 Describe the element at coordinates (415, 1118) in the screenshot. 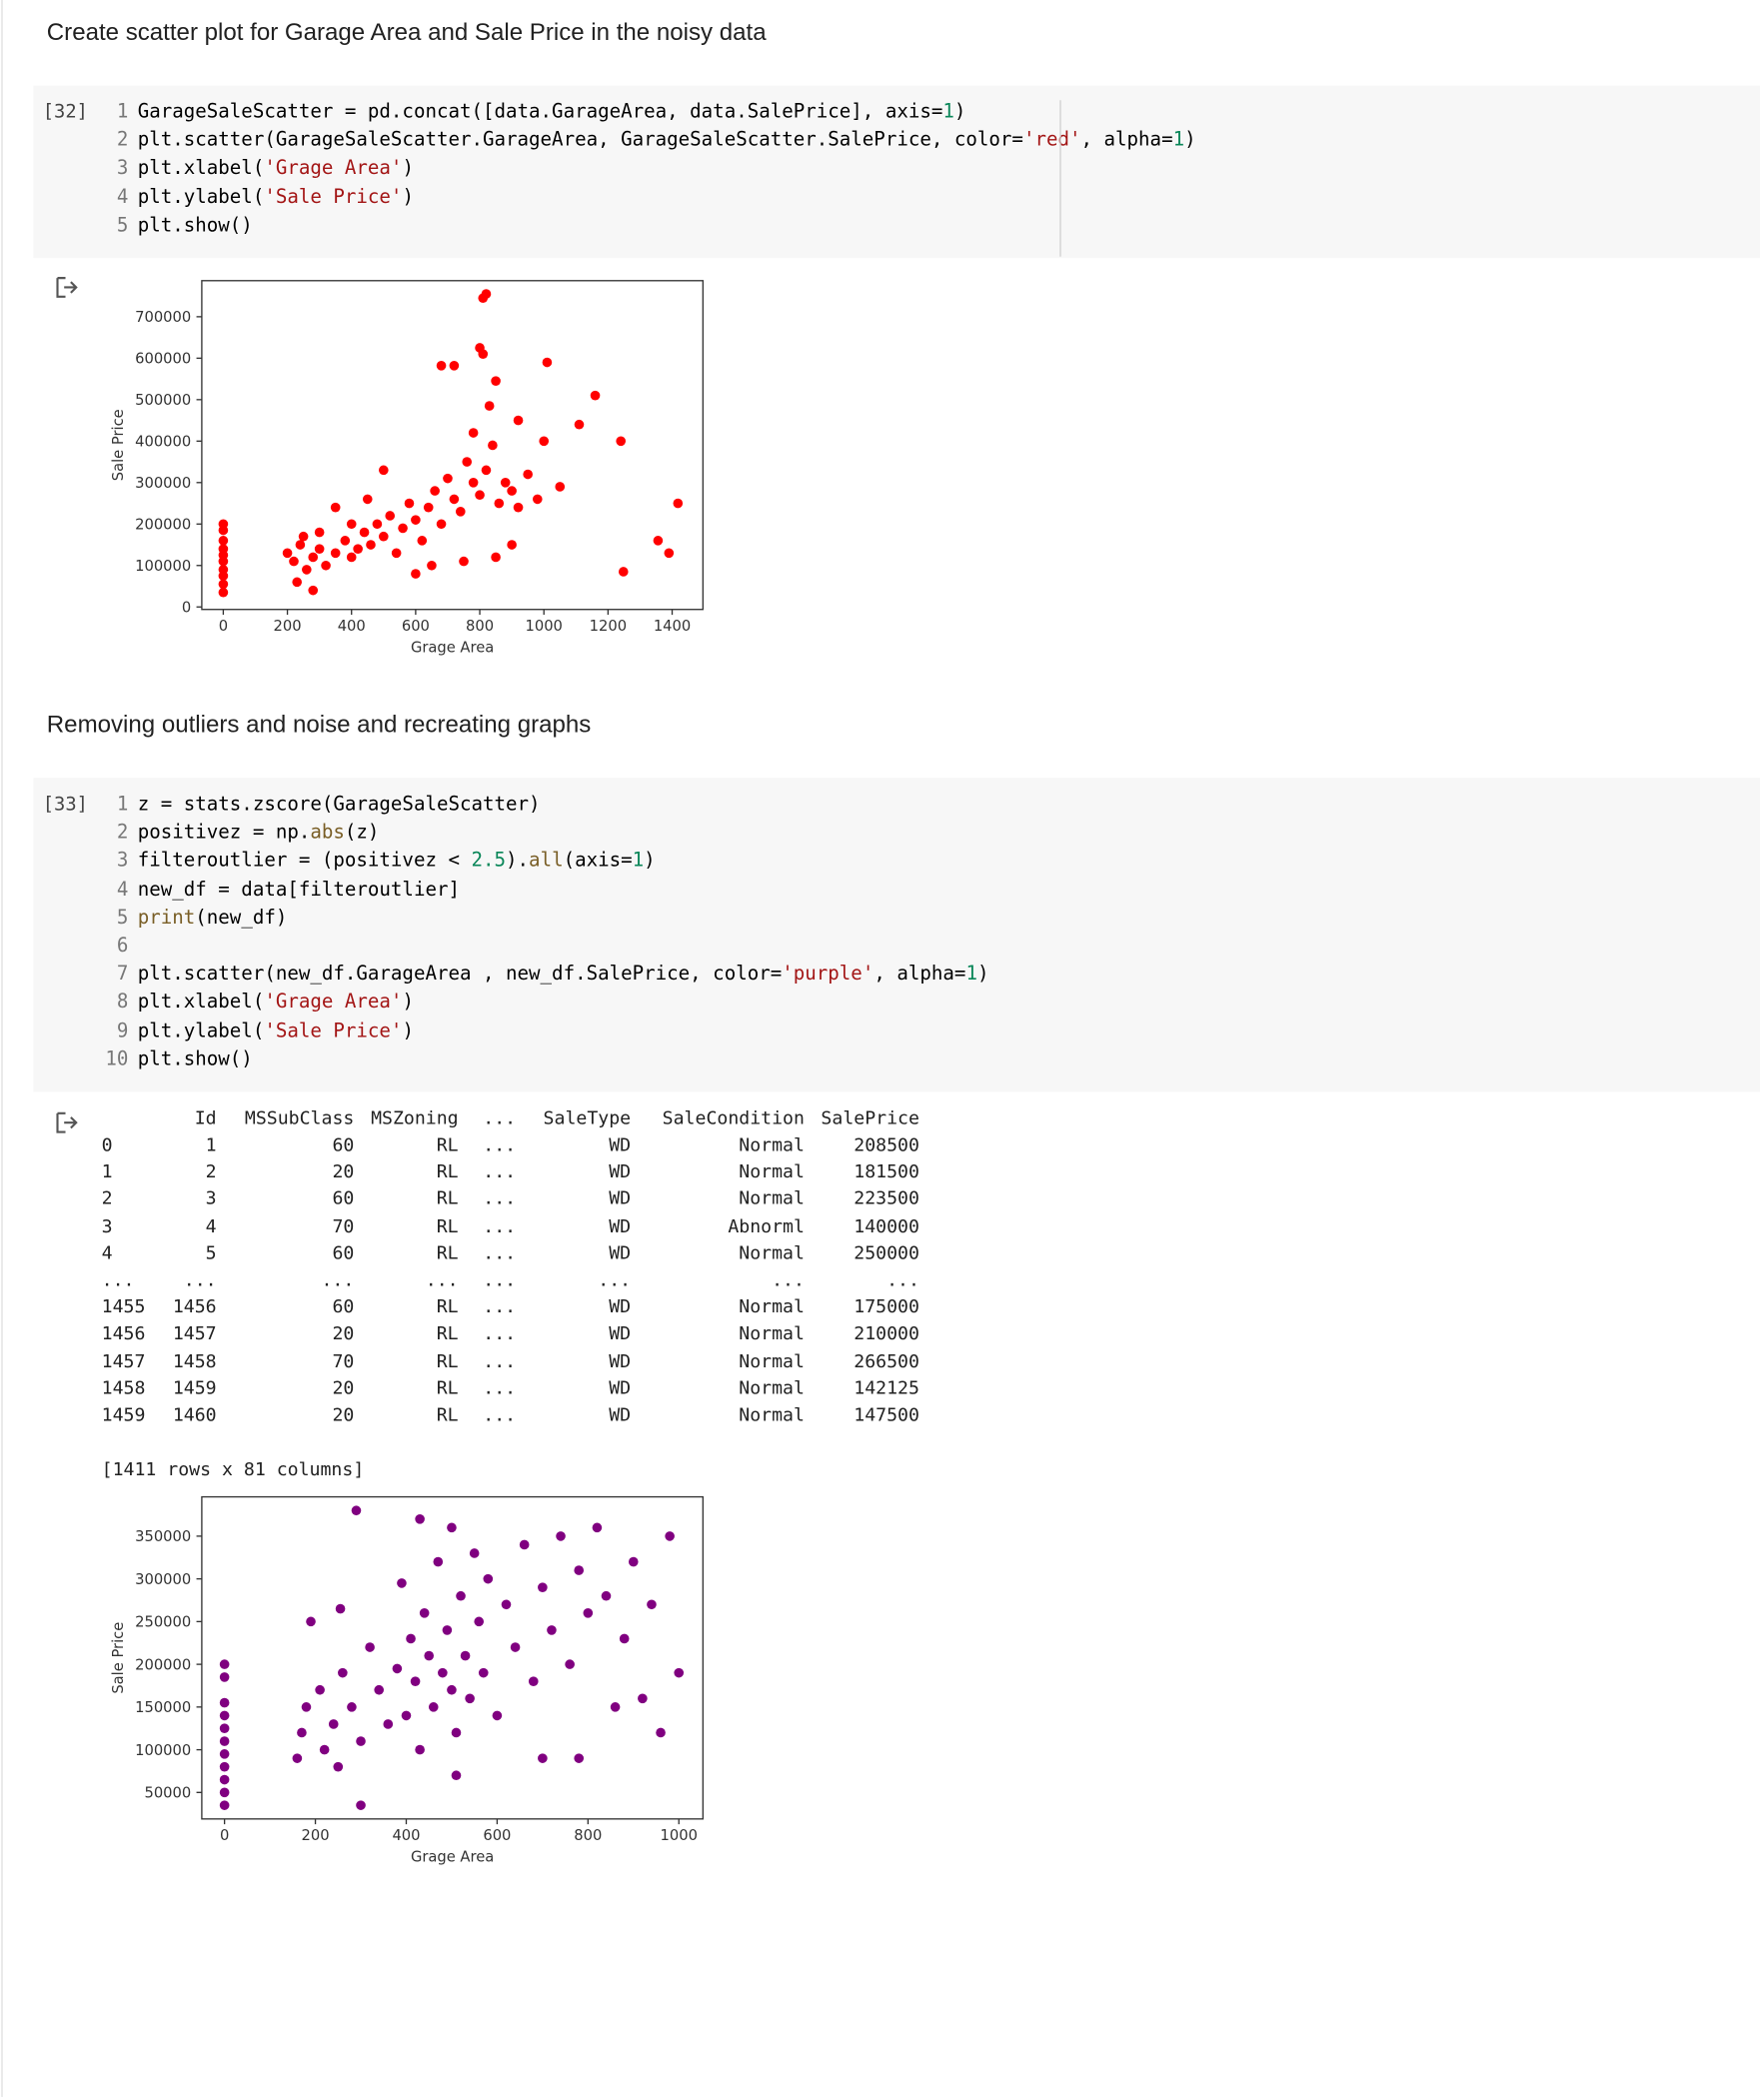

I see `table-cell: MSZoning` at that location.